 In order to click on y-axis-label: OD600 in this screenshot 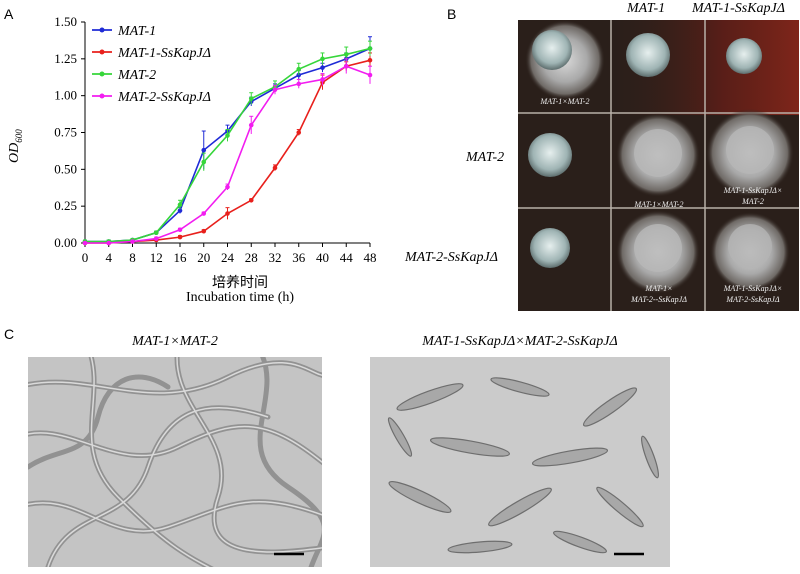, I will do `click(15, 146)`.